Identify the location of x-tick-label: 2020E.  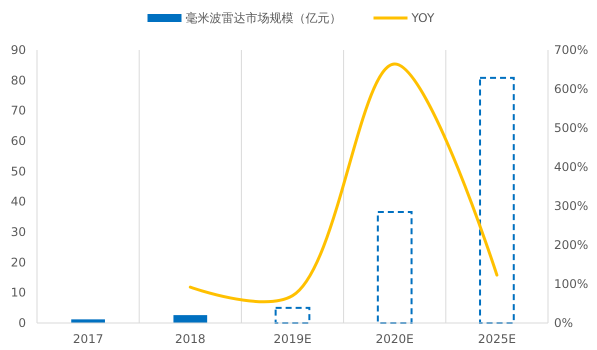
(395, 339).